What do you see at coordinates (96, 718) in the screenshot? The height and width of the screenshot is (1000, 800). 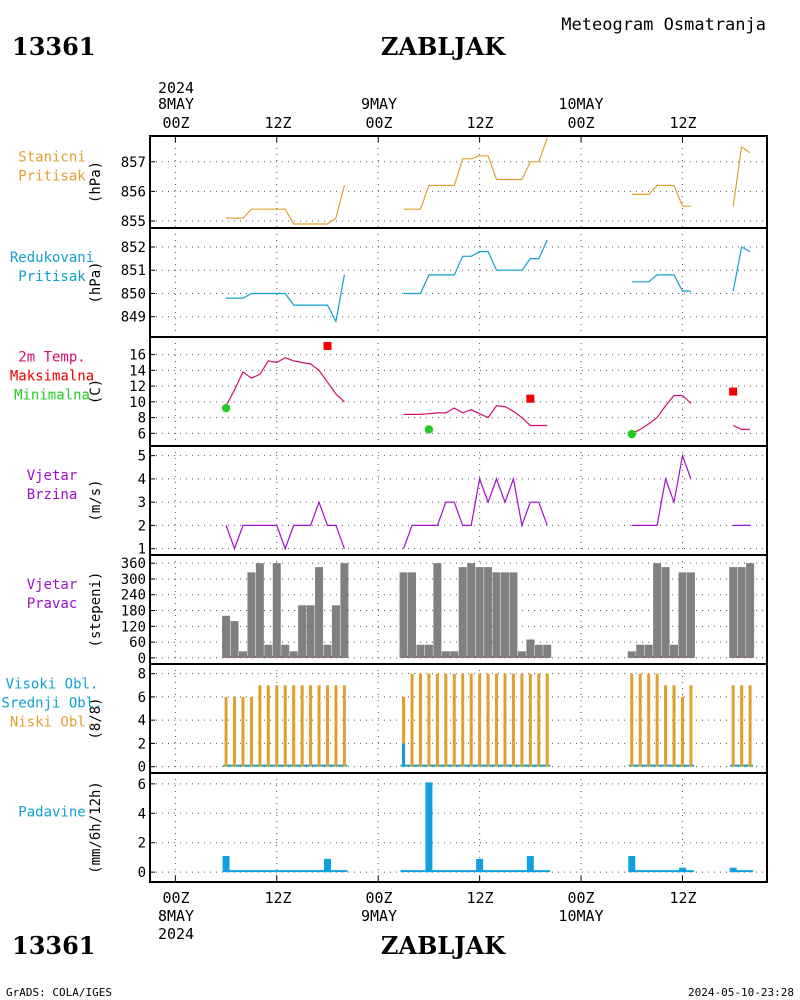 I see `y-axis-label: (8/8)` at bounding box center [96, 718].